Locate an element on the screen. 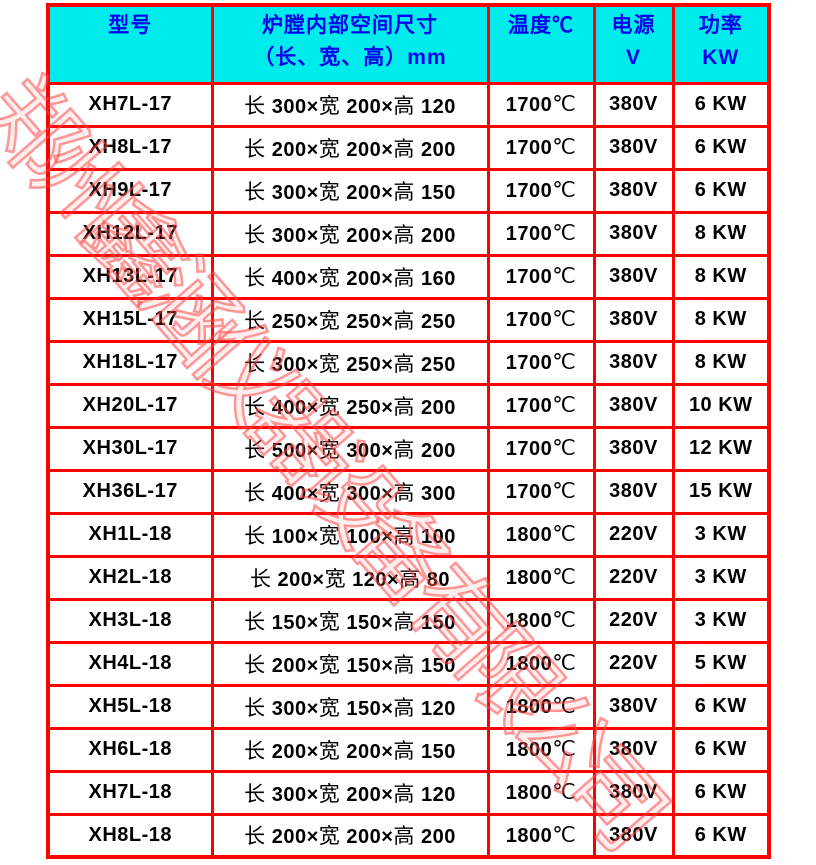  cell-model: XH6L-18 is located at coordinates (130, 749).